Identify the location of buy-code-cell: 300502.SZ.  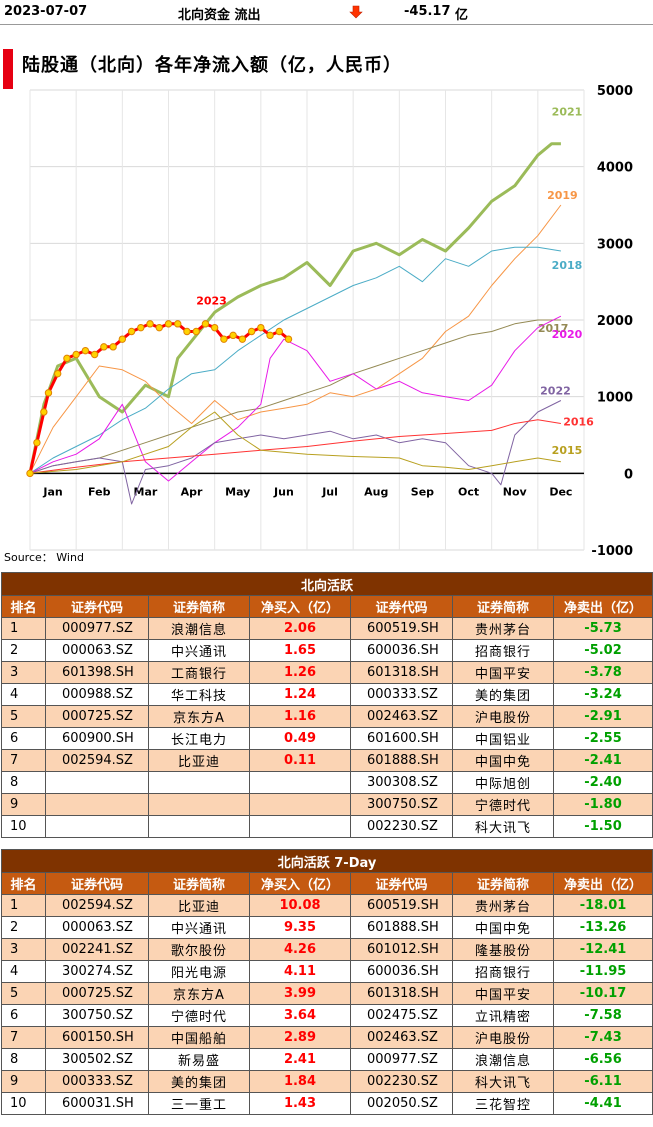
(97, 1059).